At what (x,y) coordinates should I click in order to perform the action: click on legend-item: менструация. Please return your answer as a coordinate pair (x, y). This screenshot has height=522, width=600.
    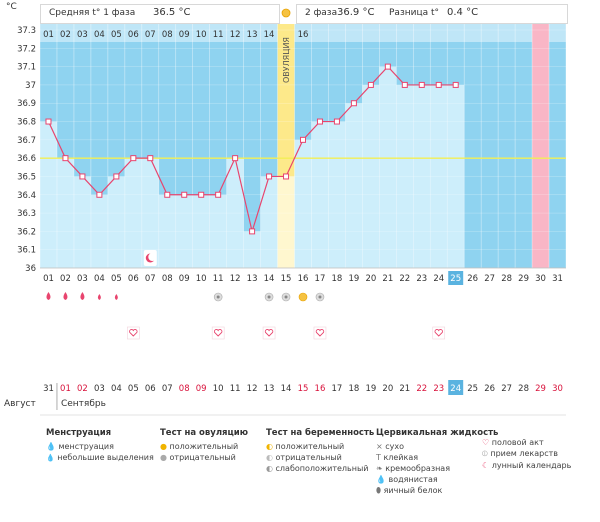
    Looking at the image, I should click on (86, 446).